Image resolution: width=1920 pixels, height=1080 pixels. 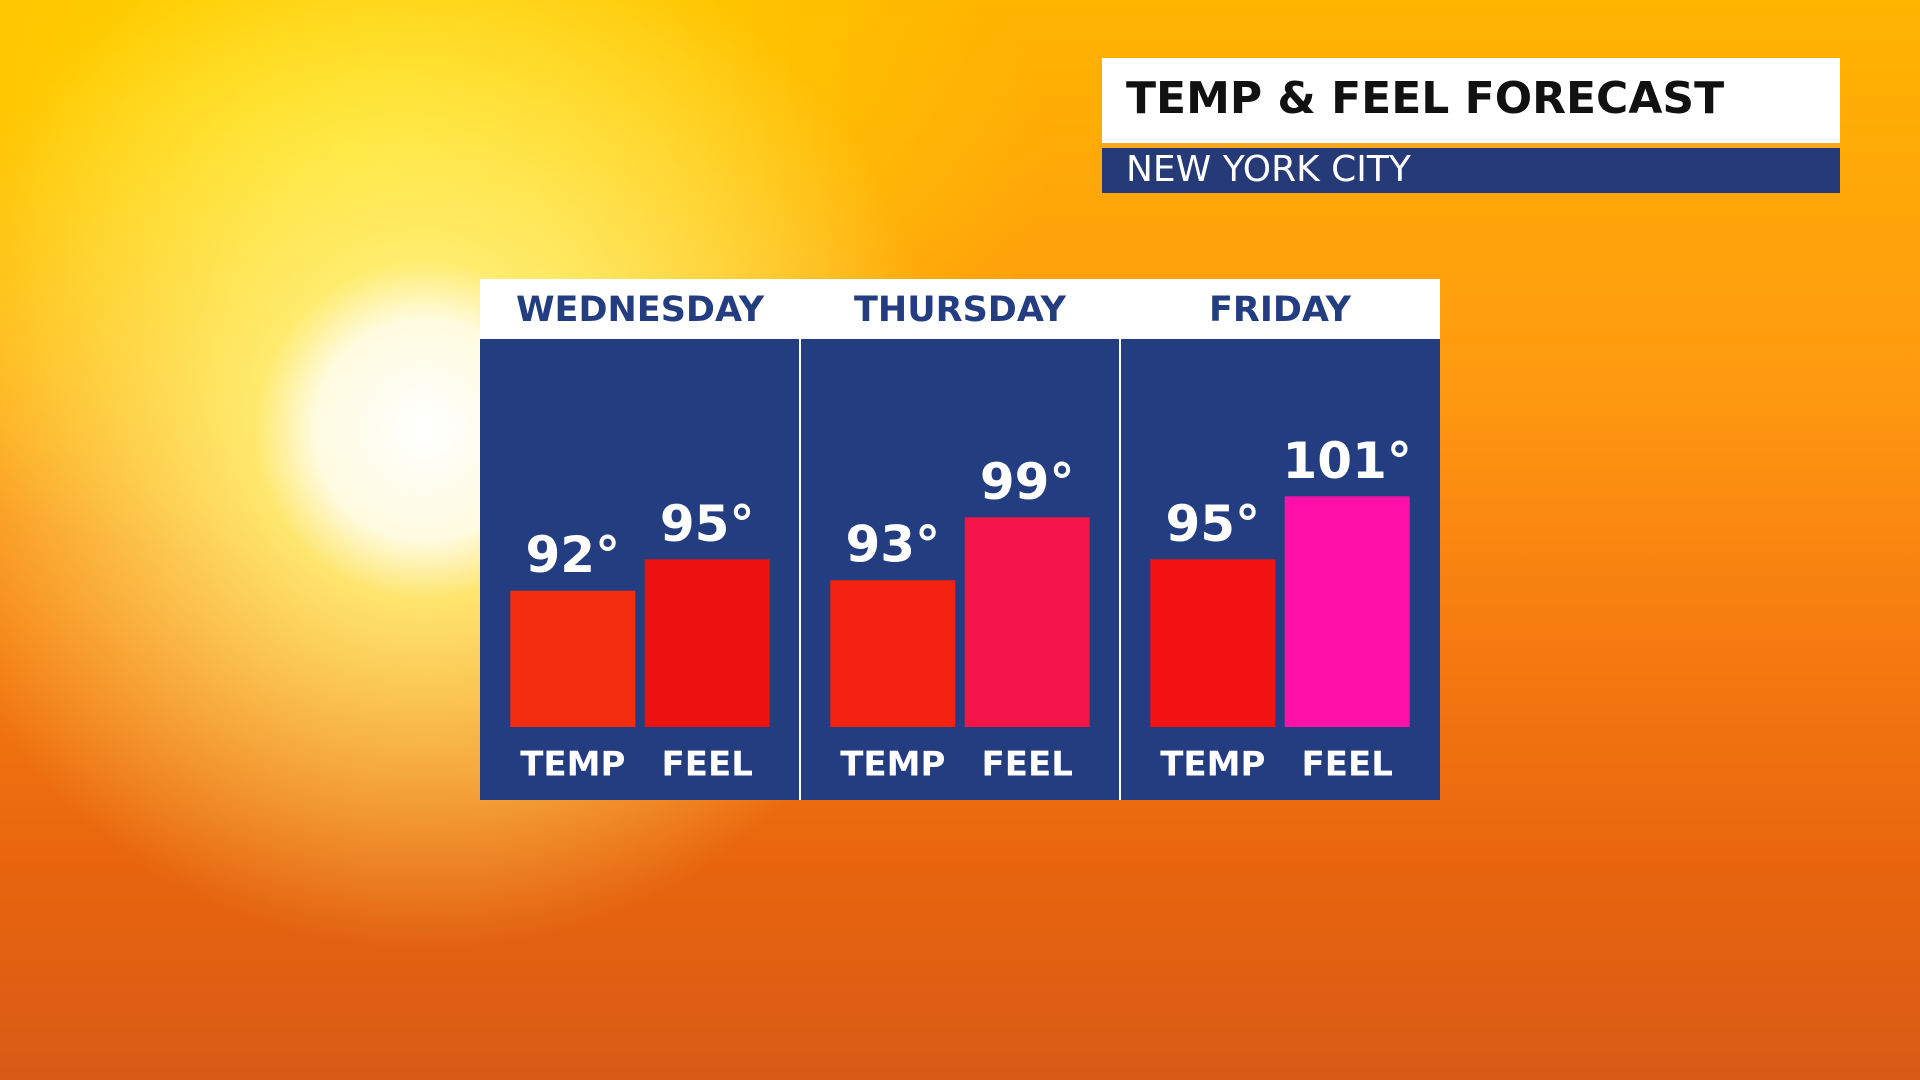 What do you see at coordinates (1347, 461) in the screenshot?
I see `value-label: 101°` at bounding box center [1347, 461].